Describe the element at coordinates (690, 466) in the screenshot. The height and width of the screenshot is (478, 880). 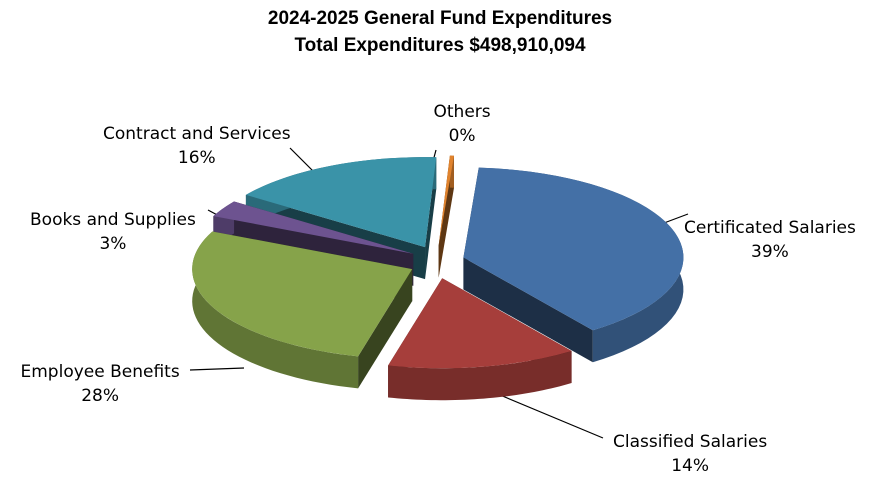
I see `slice-label-value: 14%` at that location.